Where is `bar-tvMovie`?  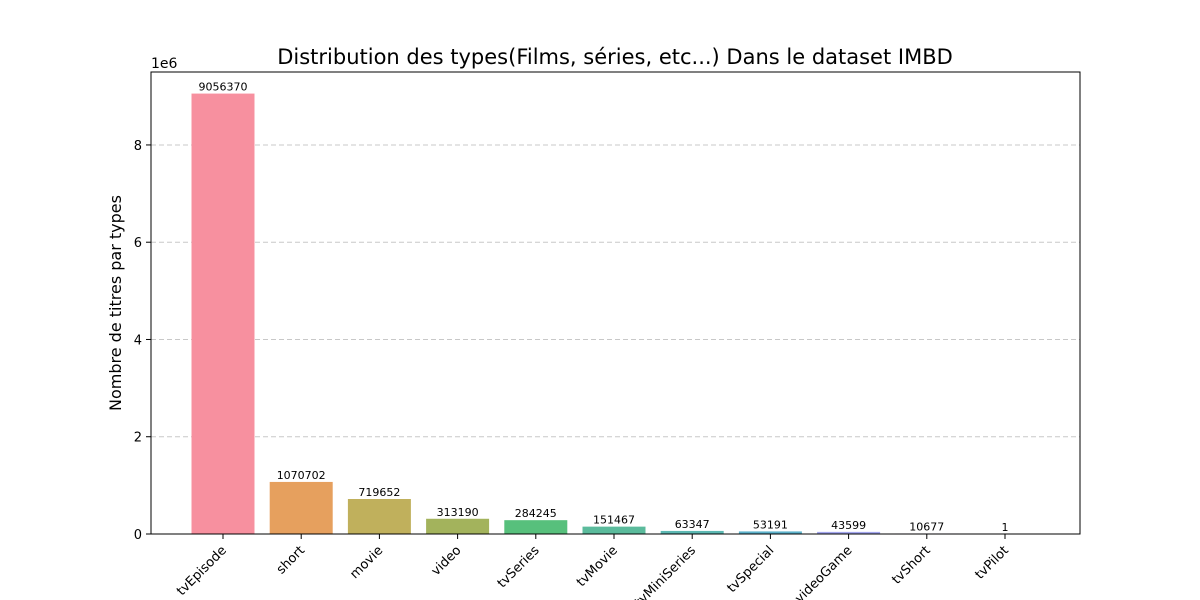 bar-tvMovie is located at coordinates (614, 530).